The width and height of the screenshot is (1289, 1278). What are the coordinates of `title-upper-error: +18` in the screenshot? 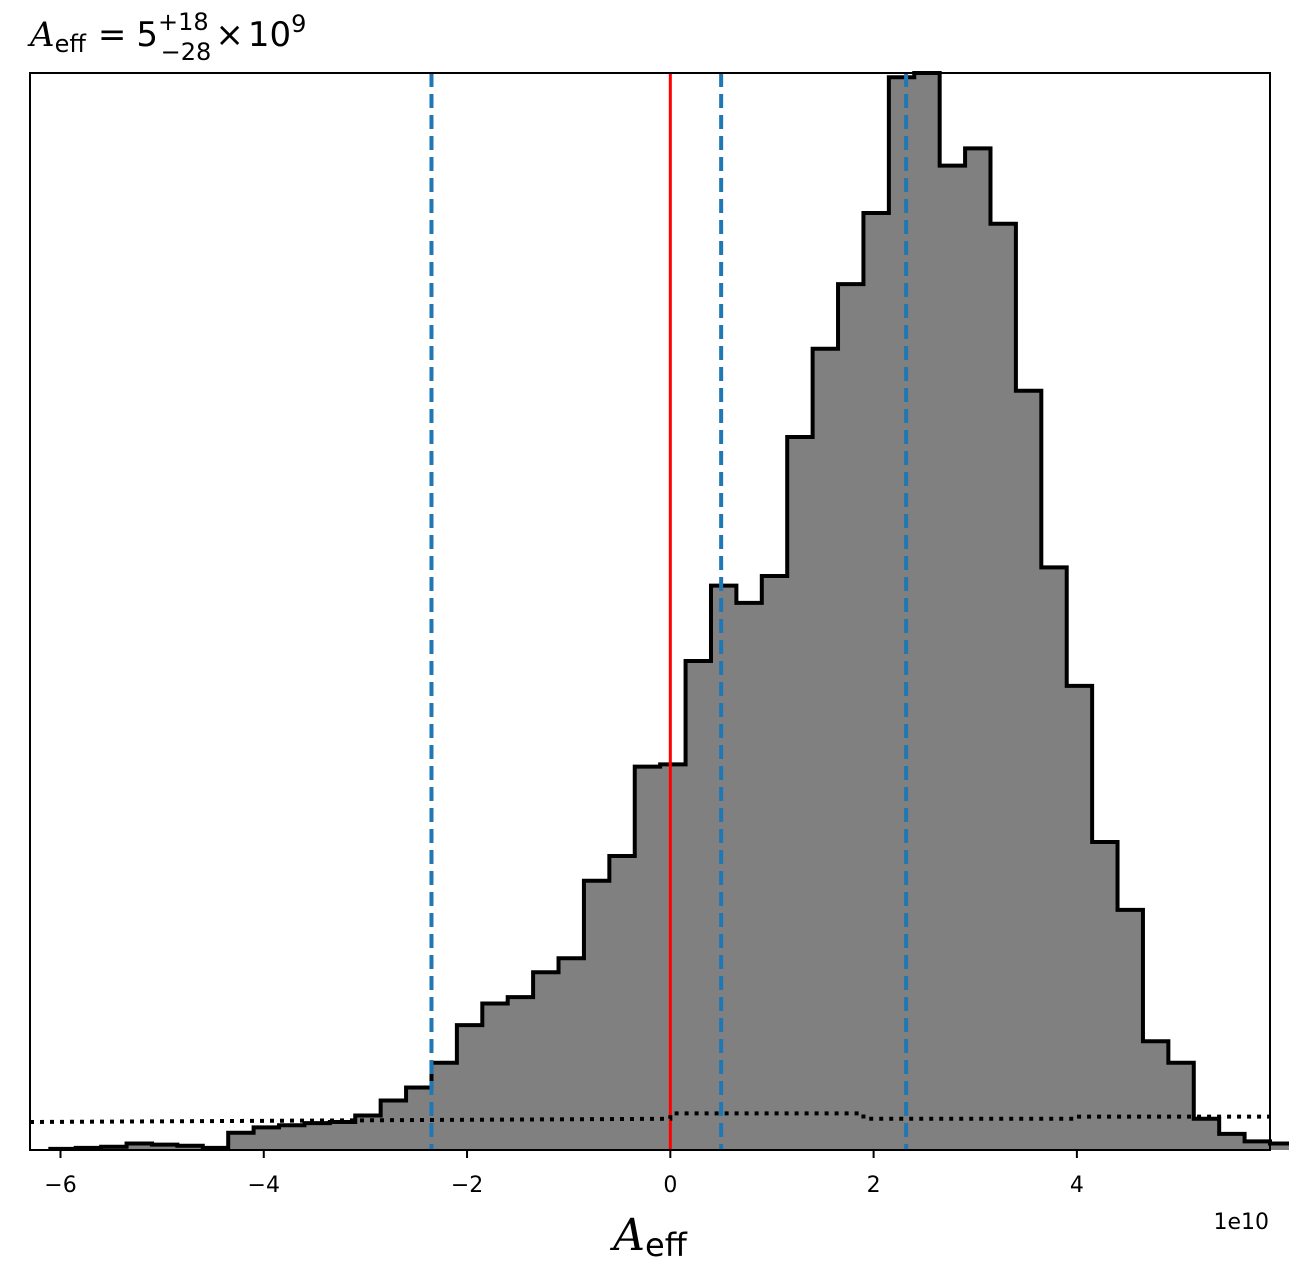 It's located at (183, 22).